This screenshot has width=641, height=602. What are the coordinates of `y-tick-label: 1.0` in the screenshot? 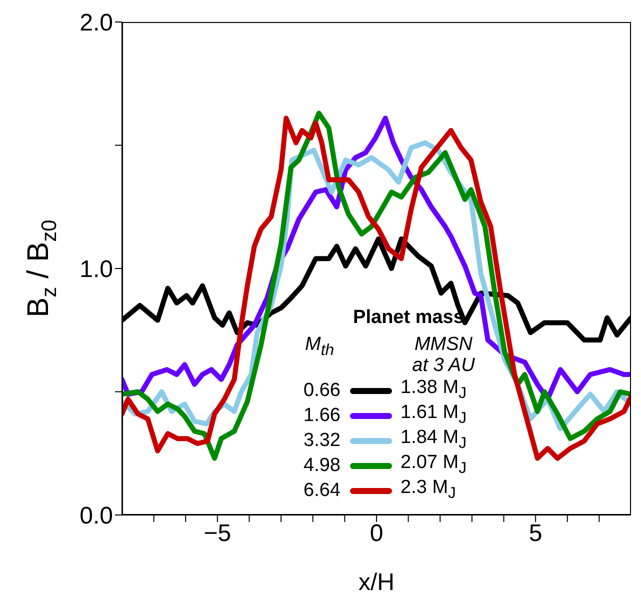 It's located at (96, 270).